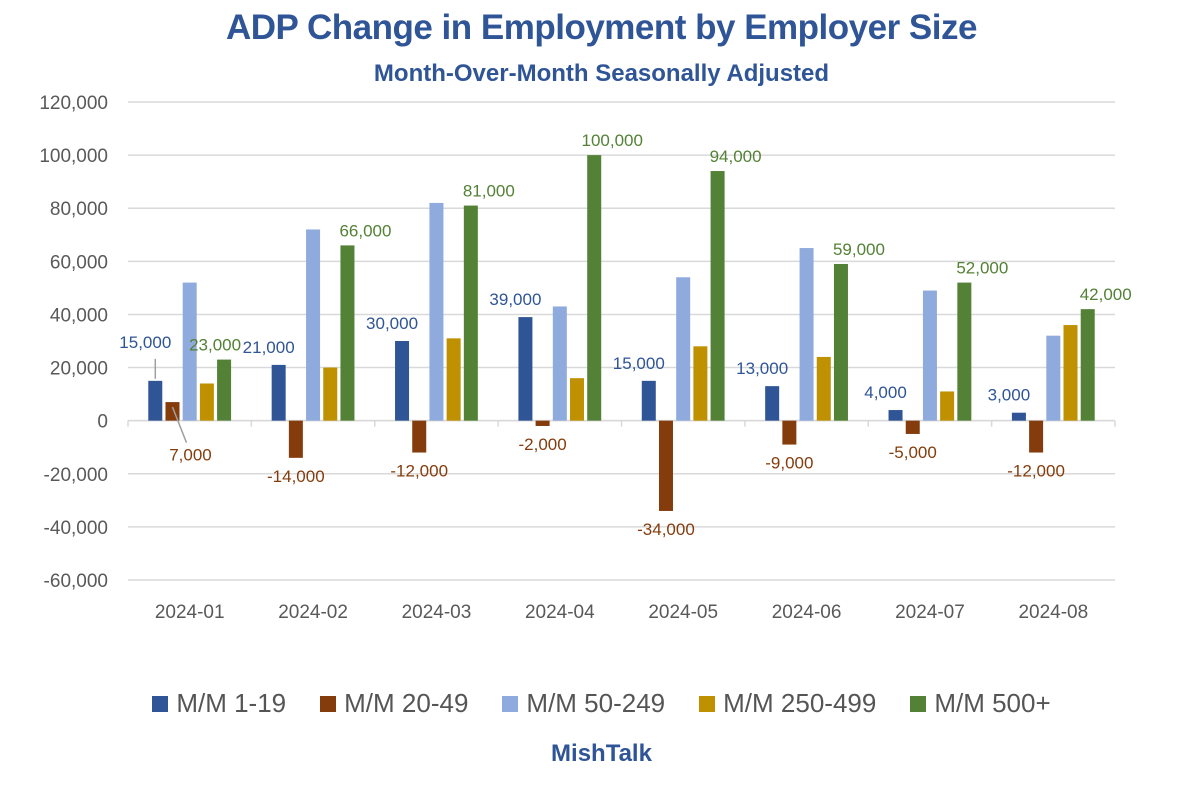 This screenshot has height=803, width=1203. I want to click on leader-line, so click(179, 424).